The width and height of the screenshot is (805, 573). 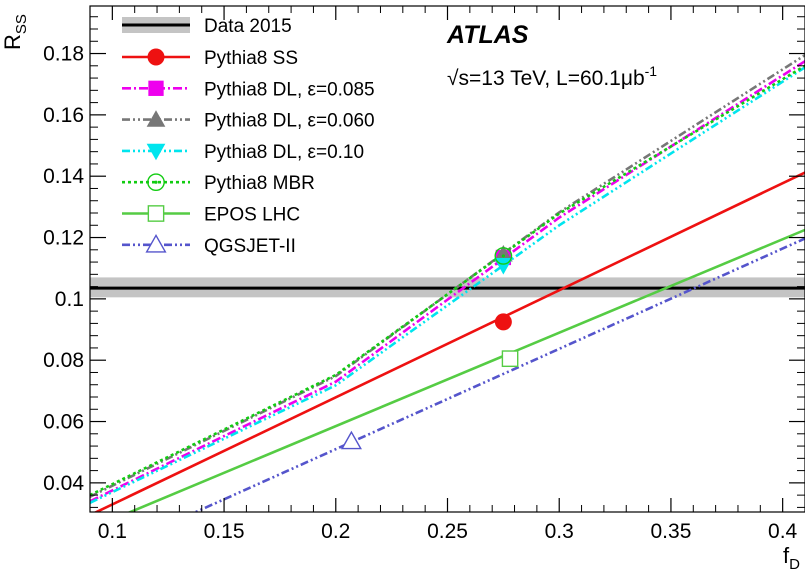 I want to click on experiment-label: ATLAS, so click(x=487, y=35).